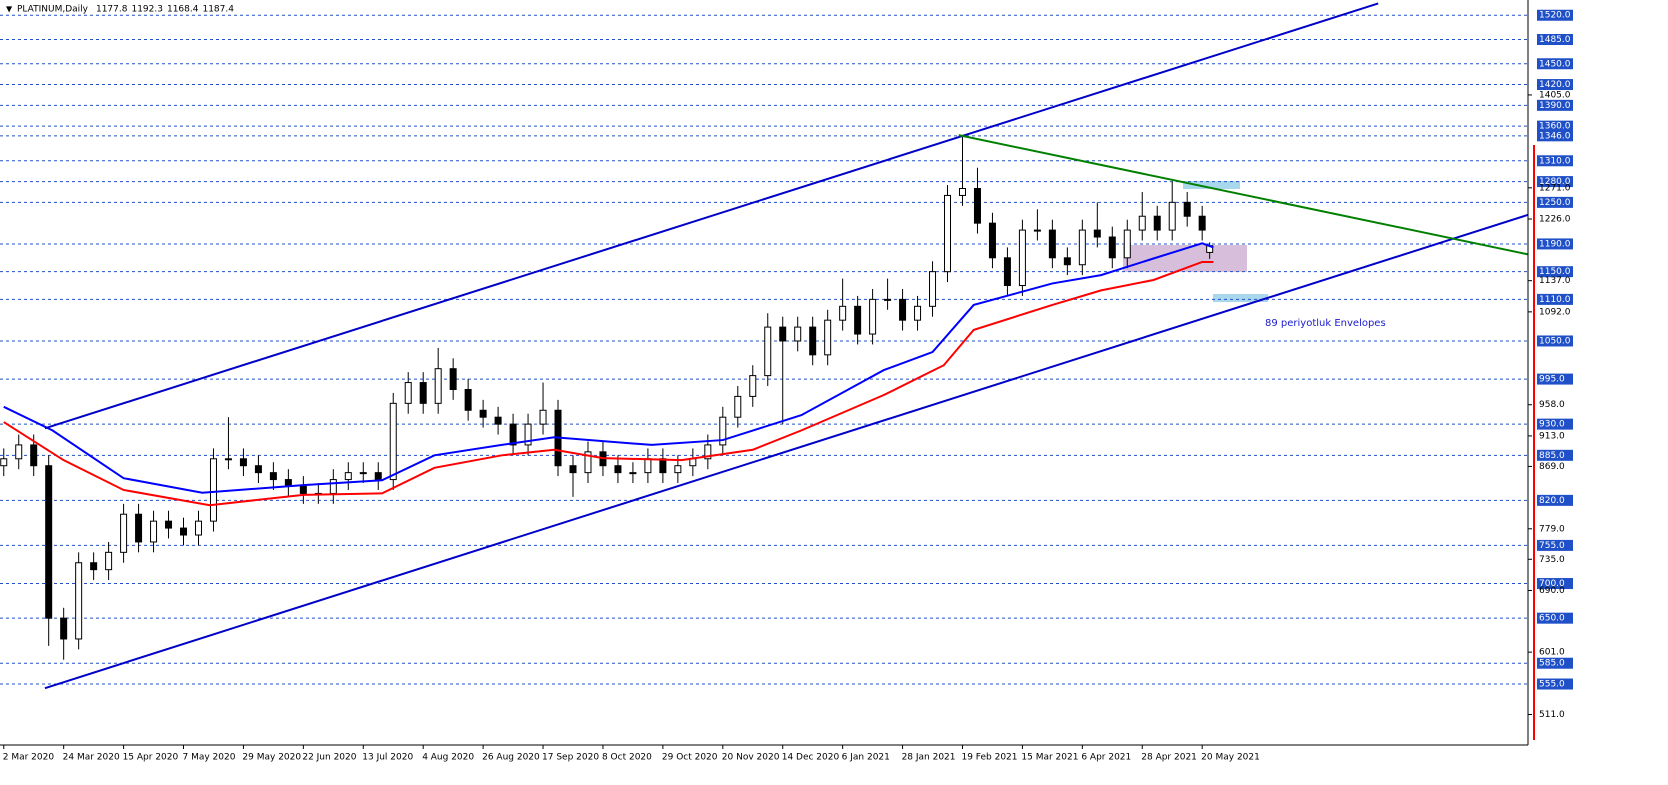 The image size is (1668, 785). I want to click on x-tick-label: 2 Mar 2020, so click(29, 758).